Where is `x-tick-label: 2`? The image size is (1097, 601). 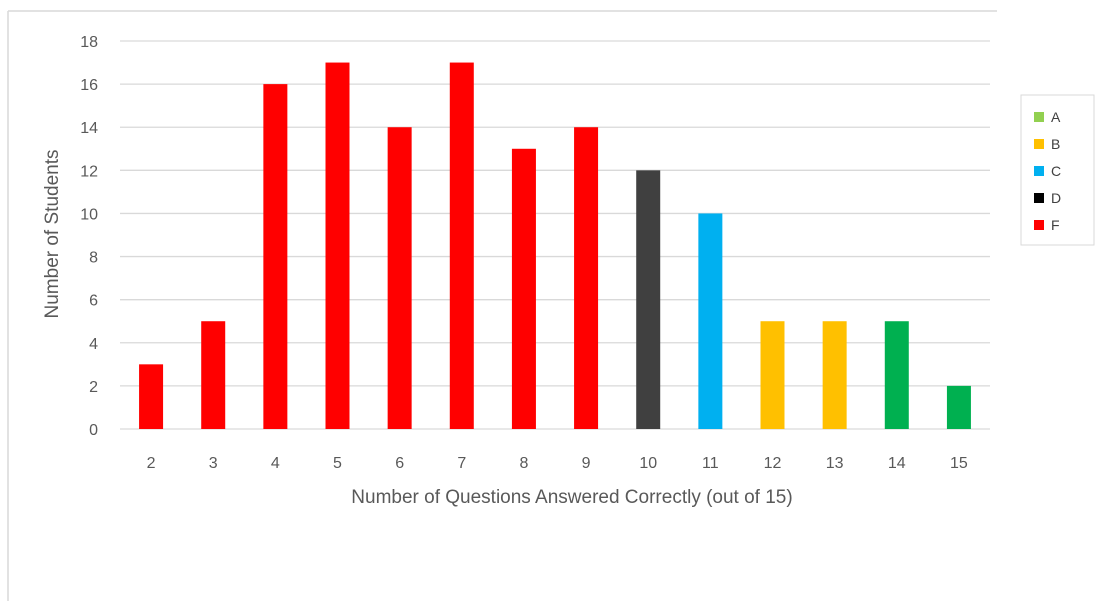
x-tick-label: 2 is located at coordinates (151, 463).